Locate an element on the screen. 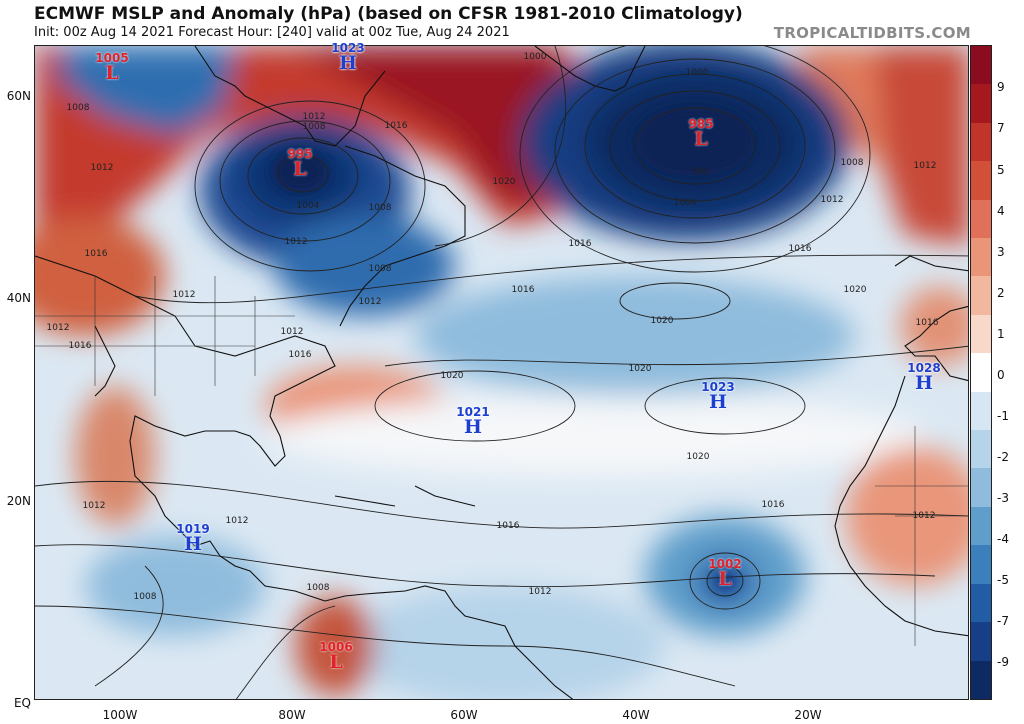  low-center-985: 985 L is located at coordinates (700, 133).